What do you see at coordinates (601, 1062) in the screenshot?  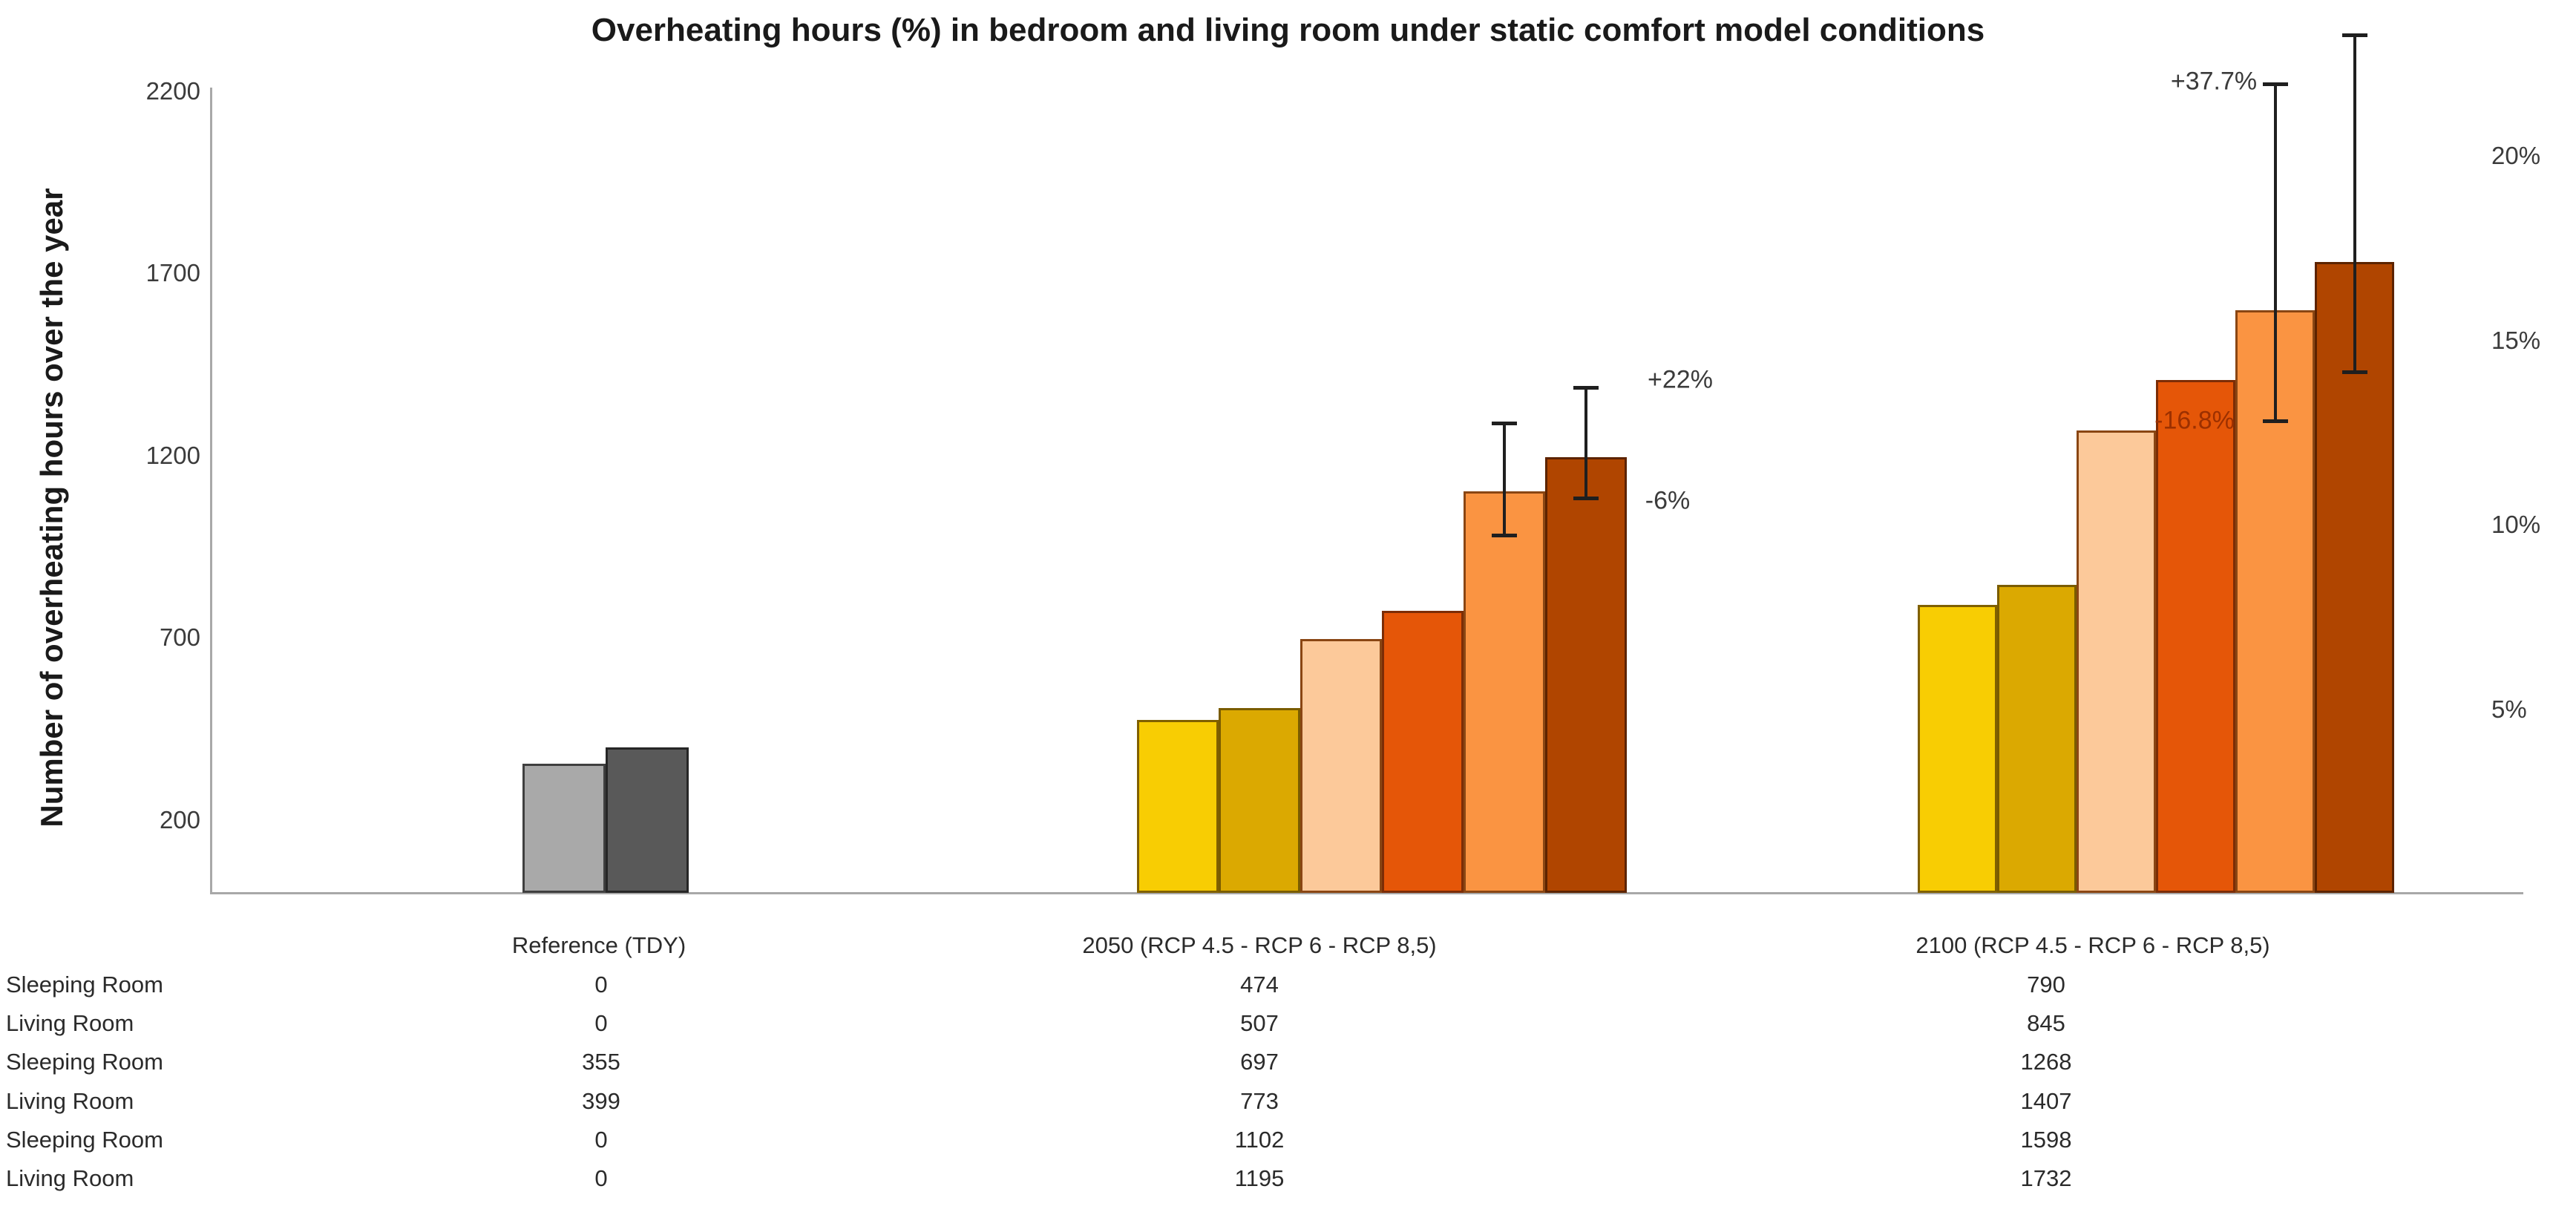 I see `table-cell: 355` at bounding box center [601, 1062].